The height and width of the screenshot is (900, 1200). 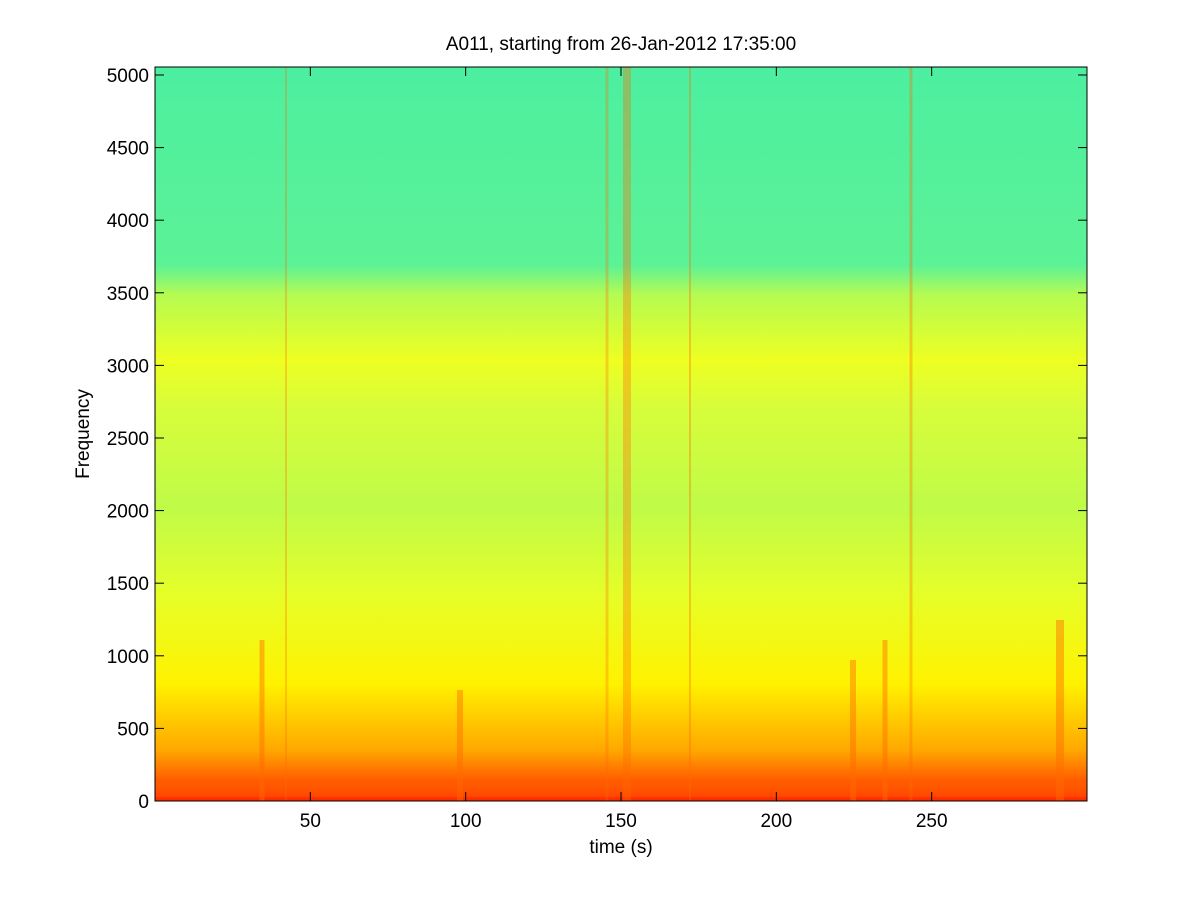 What do you see at coordinates (776, 821) in the screenshot?
I see `x-tick-label: 200` at bounding box center [776, 821].